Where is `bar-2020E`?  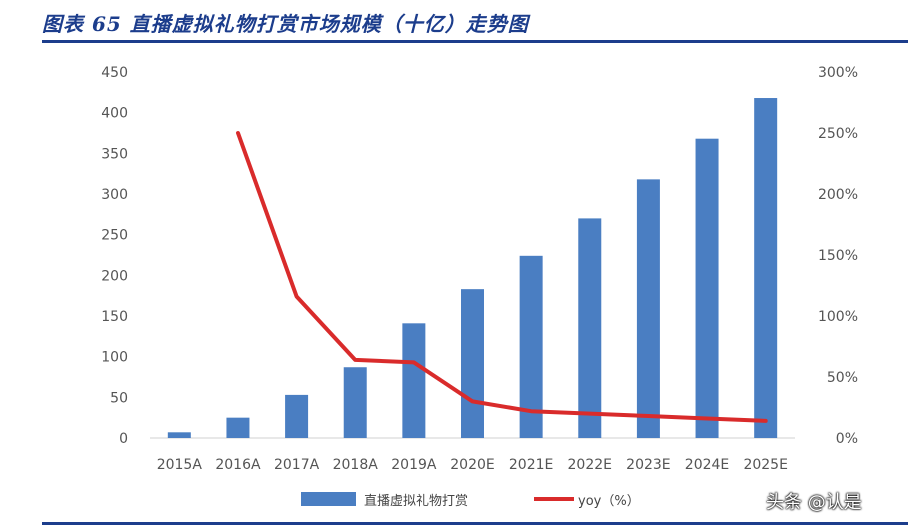
bar-2020E is located at coordinates (472, 363).